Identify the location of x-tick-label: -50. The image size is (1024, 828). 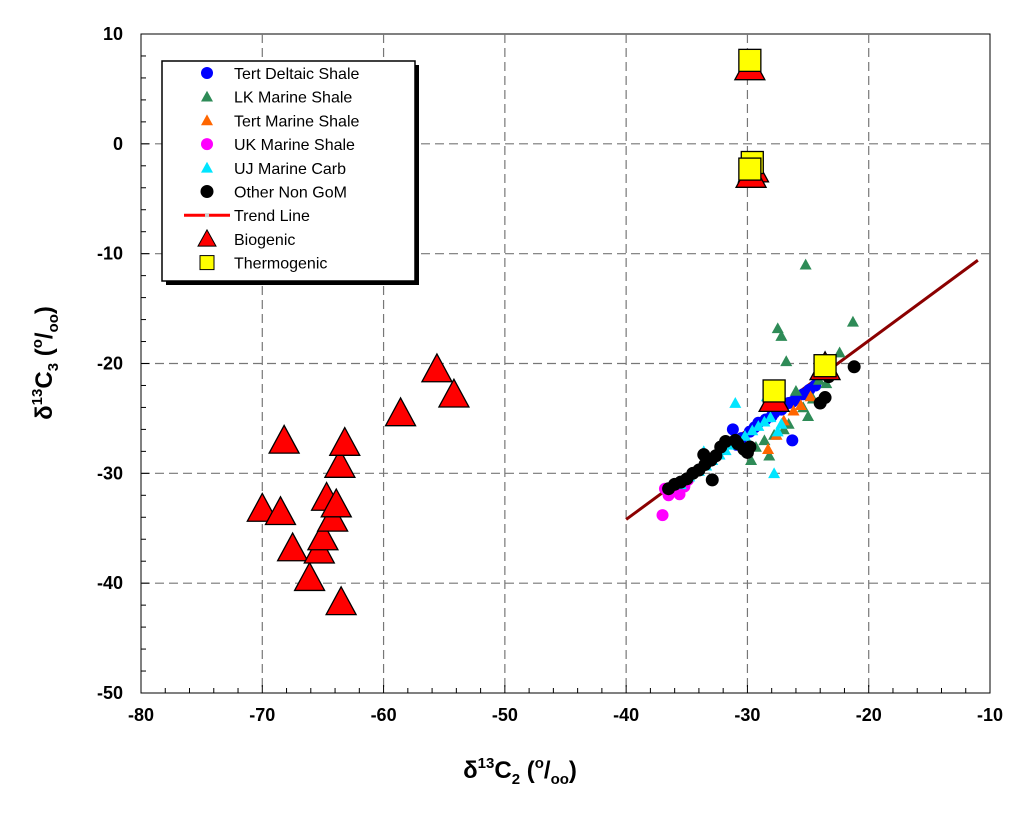
(505, 715).